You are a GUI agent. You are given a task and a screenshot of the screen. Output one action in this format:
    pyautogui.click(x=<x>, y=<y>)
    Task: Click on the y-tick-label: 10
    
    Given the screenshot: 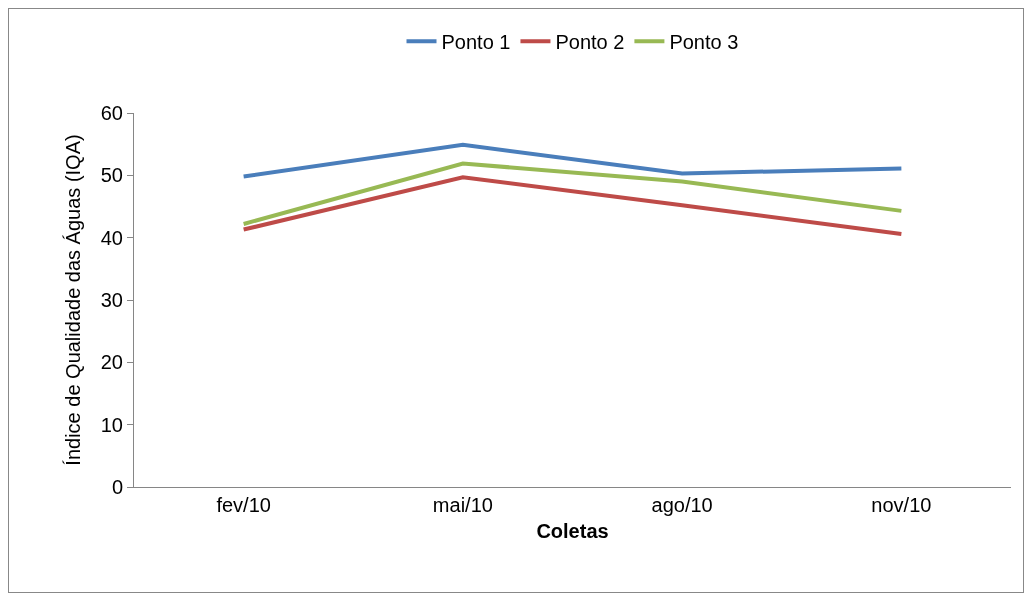 What is the action you would take?
    pyautogui.click(x=111, y=424)
    